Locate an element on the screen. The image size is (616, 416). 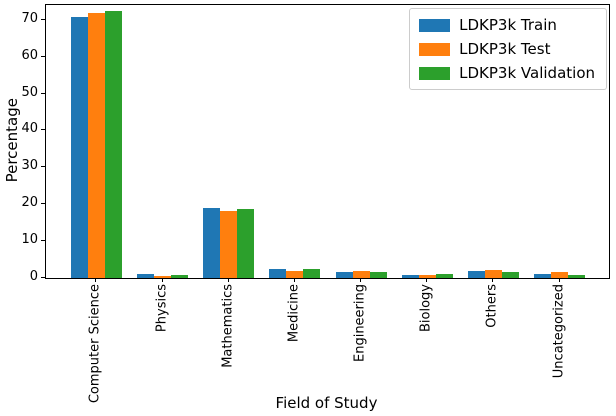
legend-item: LDKP3k Validation is located at coordinates (507, 73).